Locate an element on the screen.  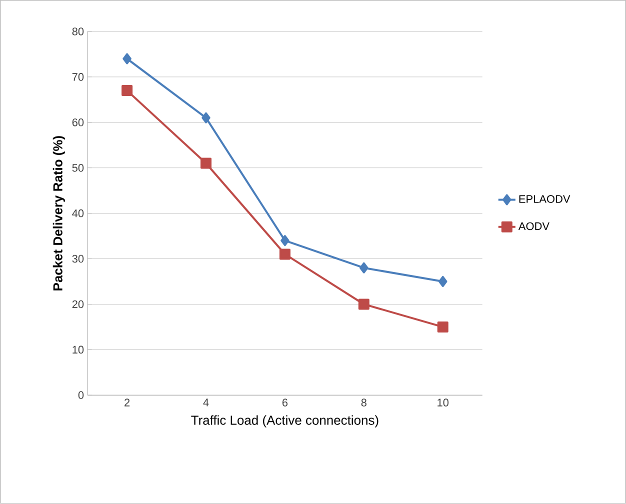
x-tick-label: 8 is located at coordinates (363, 402).